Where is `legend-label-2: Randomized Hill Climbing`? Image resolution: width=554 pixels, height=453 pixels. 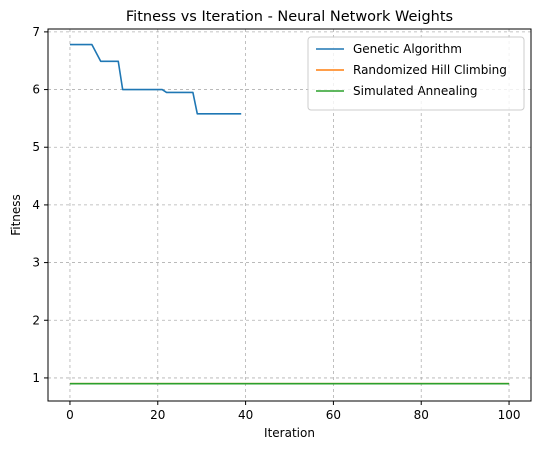
legend-label-2: Randomized Hill Climbing is located at coordinates (430, 70).